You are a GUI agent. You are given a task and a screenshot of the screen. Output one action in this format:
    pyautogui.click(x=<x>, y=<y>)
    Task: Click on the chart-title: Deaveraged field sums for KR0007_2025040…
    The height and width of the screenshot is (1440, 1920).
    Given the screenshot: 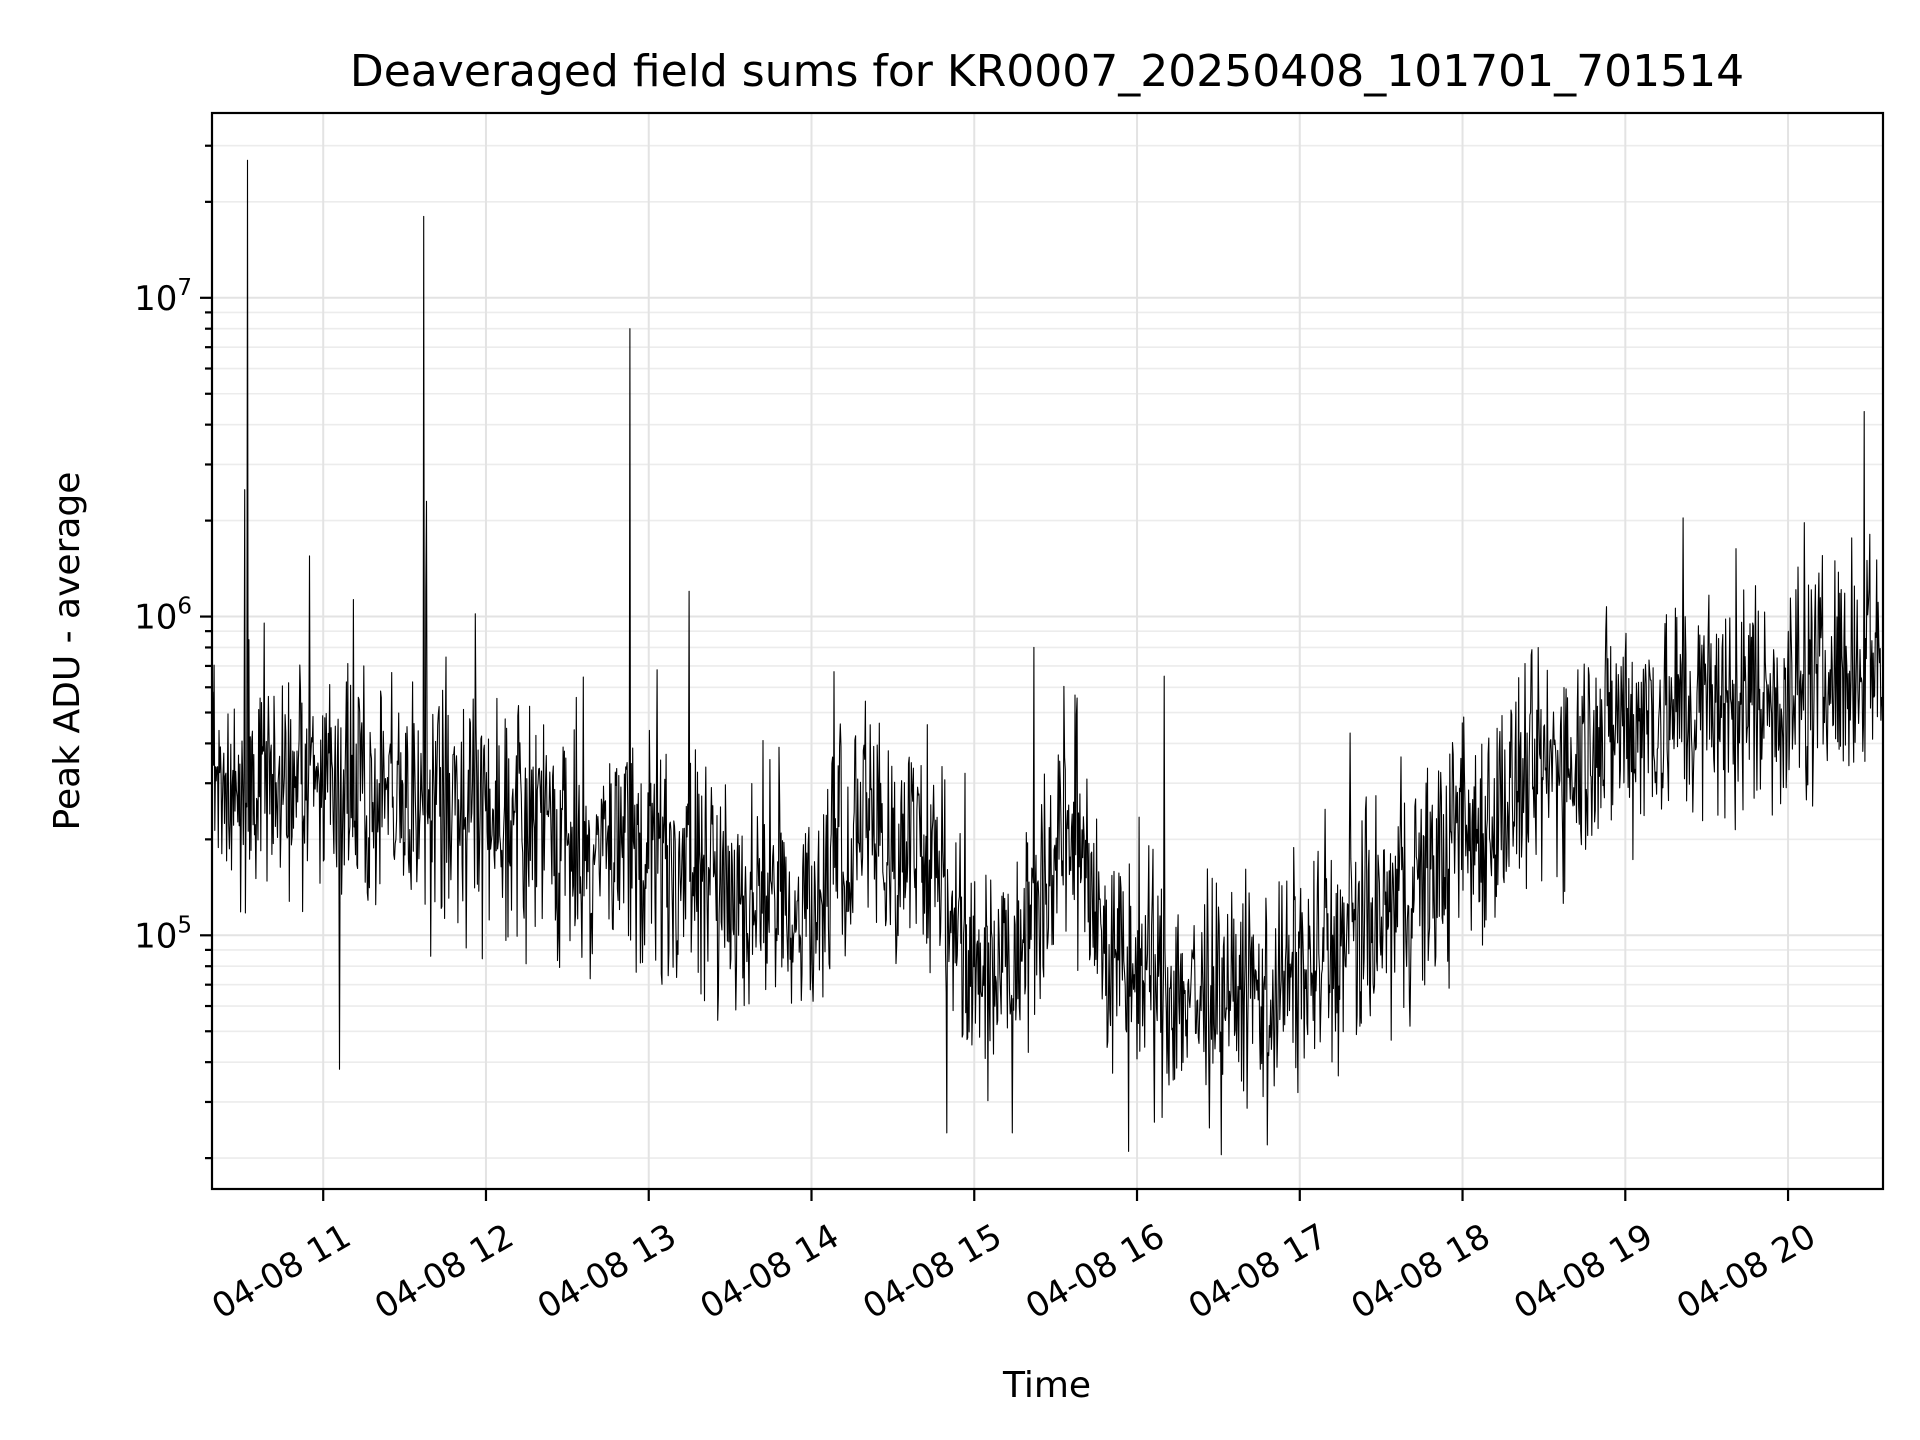 What is the action you would take?
    pyautogui.click(x=1047, y=71)
    